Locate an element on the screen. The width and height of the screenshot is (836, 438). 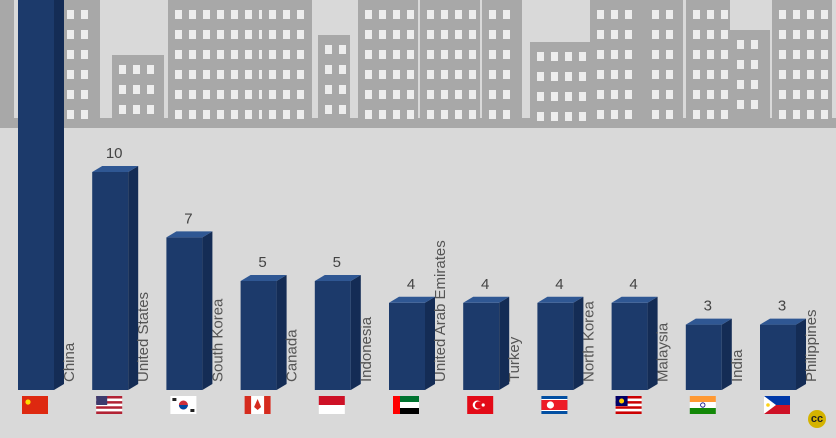
bar-side is located at coordinates (281, 332).